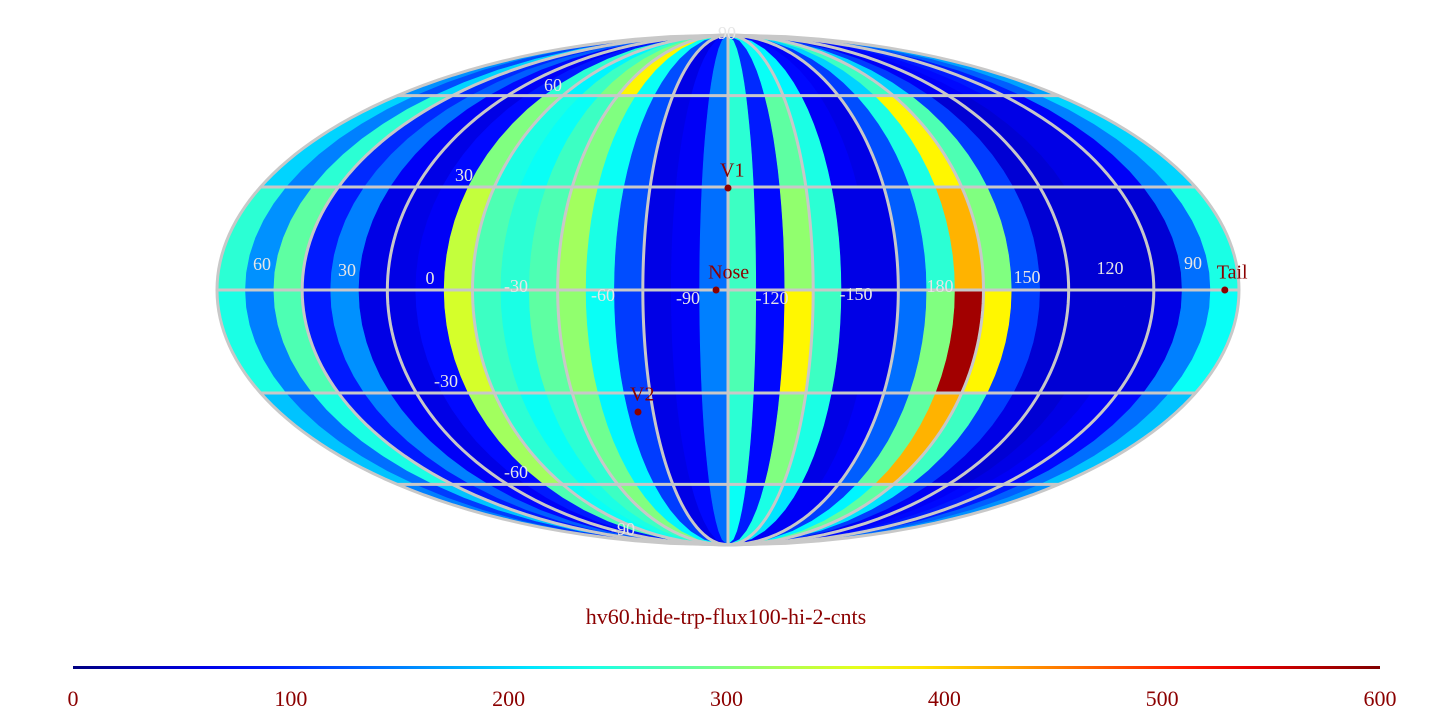 This screenshot has height=728, width=1452. What do you see at coordinates (553, 85) in the screenshot?
I see `lat-label: 60` at bounding box center [553, 85].